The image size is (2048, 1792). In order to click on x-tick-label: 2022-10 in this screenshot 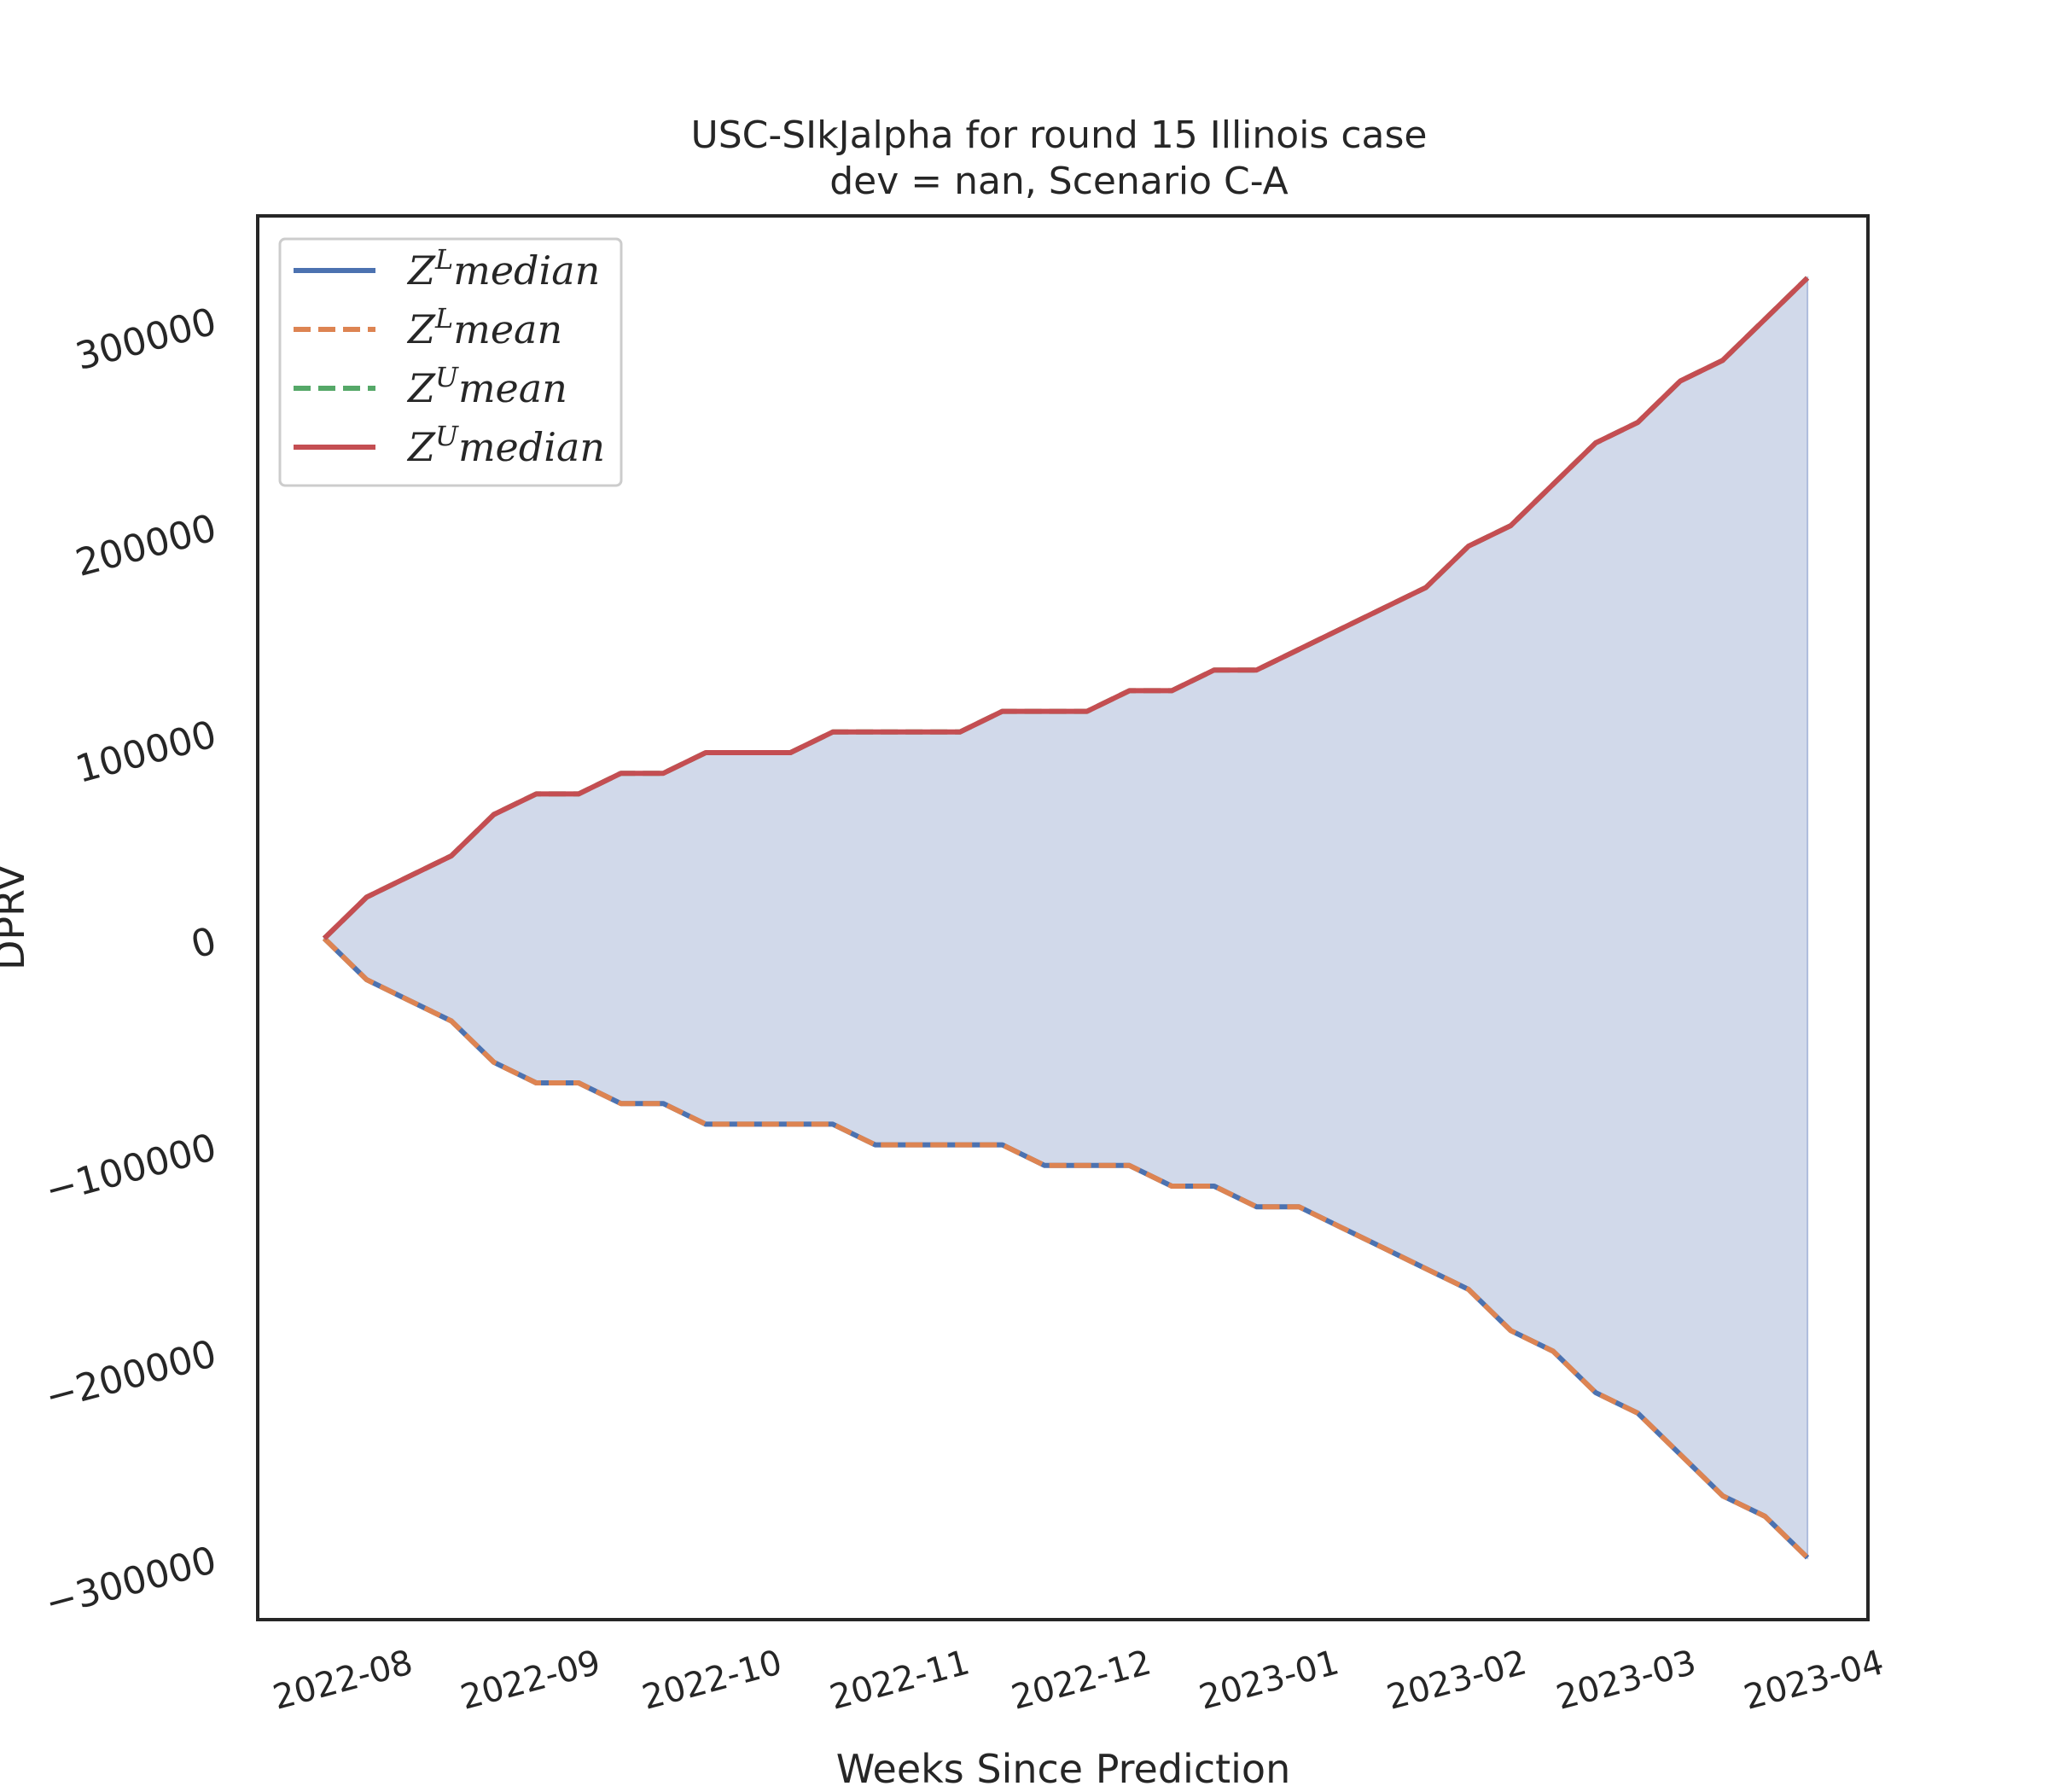, I will do `click(712, 1680)`.